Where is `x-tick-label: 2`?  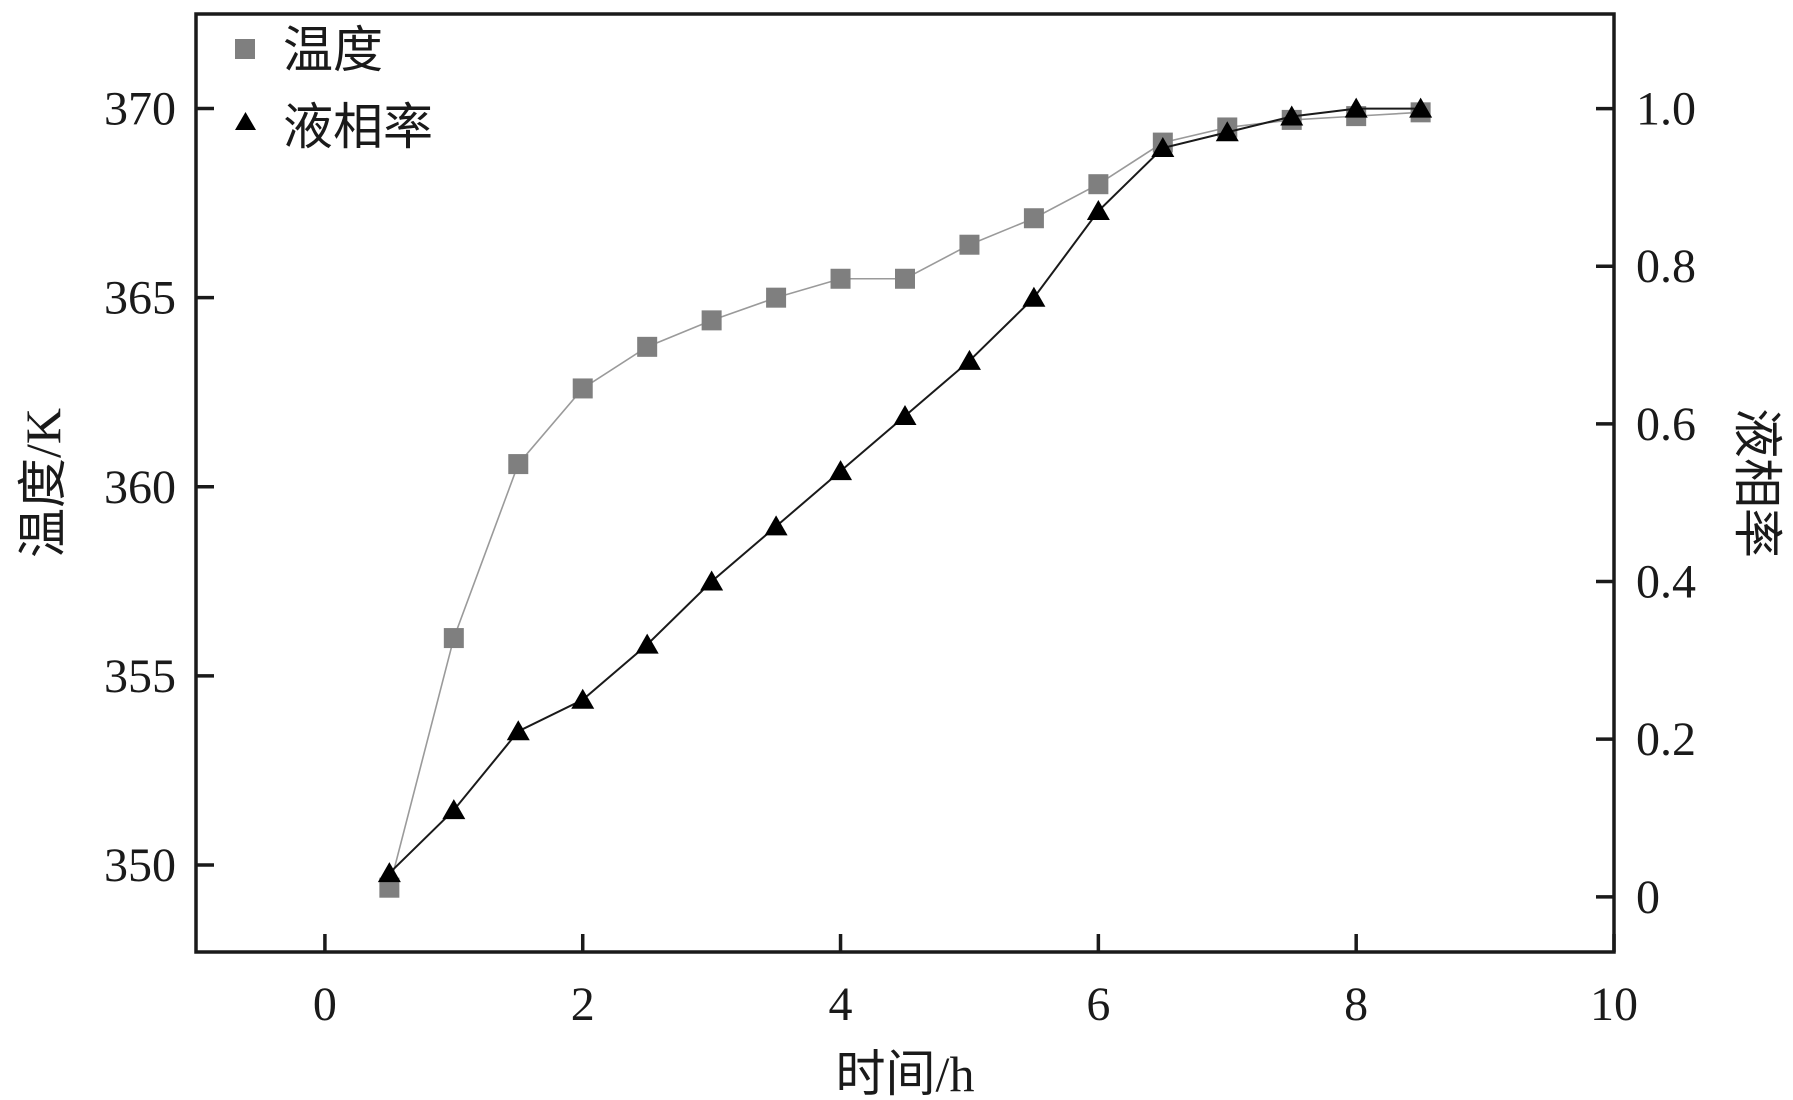 x-tick-label: 2 is located at coordinates (583, 1004).